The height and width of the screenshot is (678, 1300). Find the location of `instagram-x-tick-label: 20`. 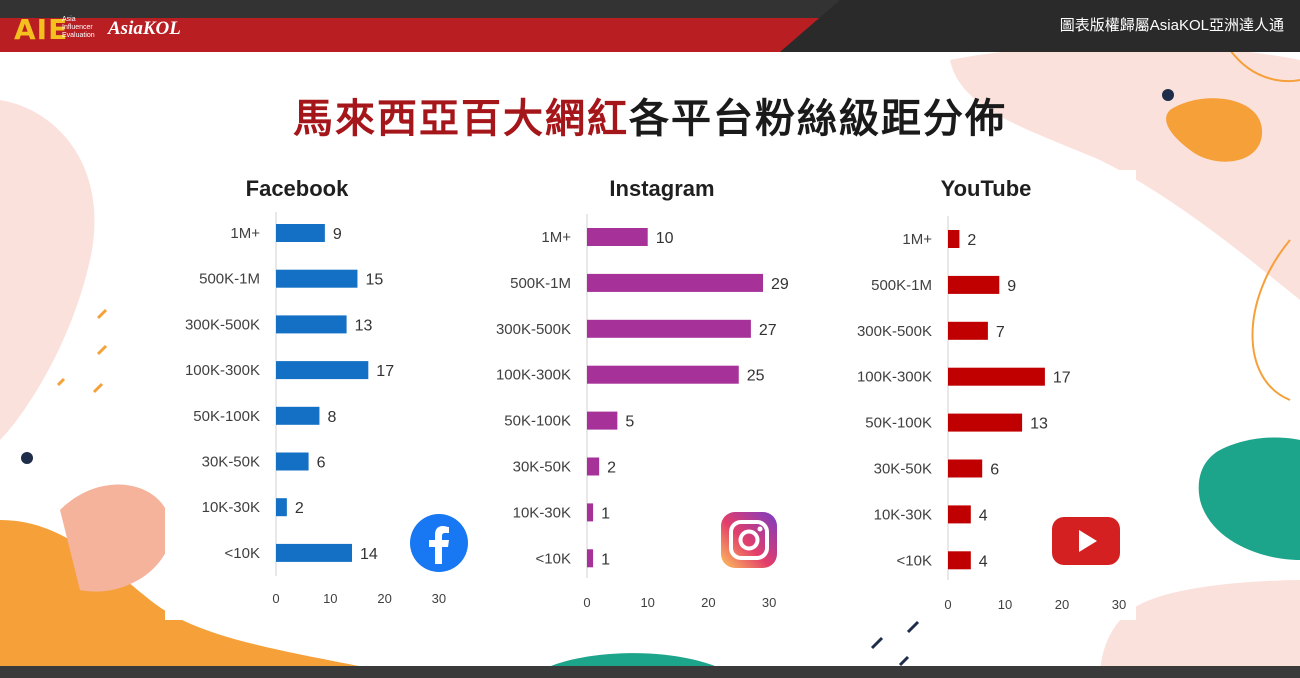

instagram-x-tick-label: 20 is located at coordinates (708, 602).